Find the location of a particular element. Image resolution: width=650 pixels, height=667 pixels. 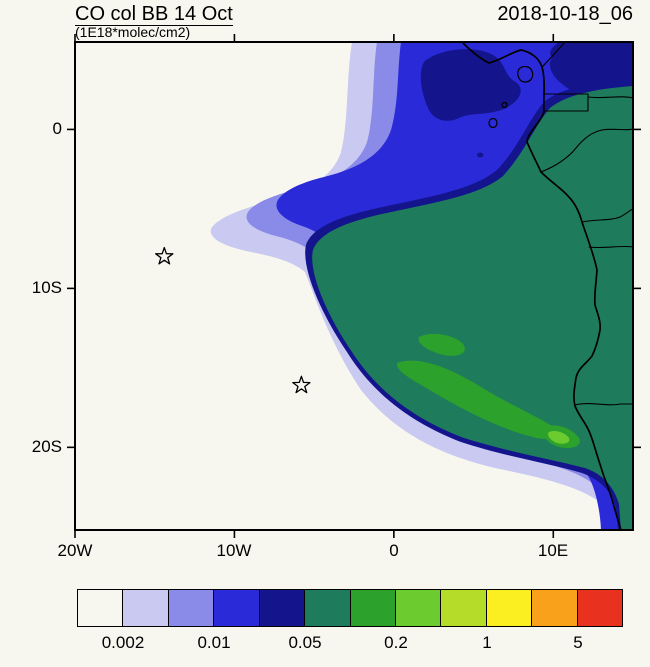

contour-fill-gte-0.5 is located at coordinates (559, 437).